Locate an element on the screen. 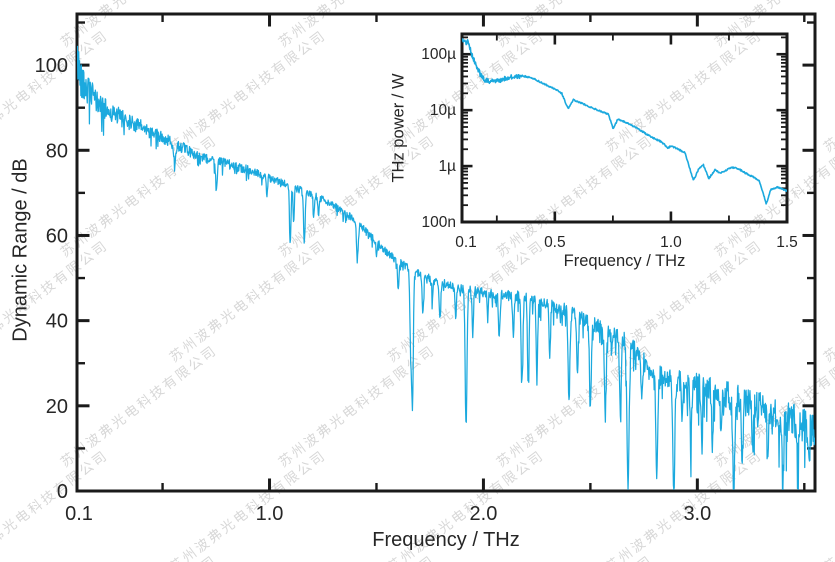 This screenshot has width=835, height=562. inset-x-tick-label: 1.0 is located at coordinates (671, 242).